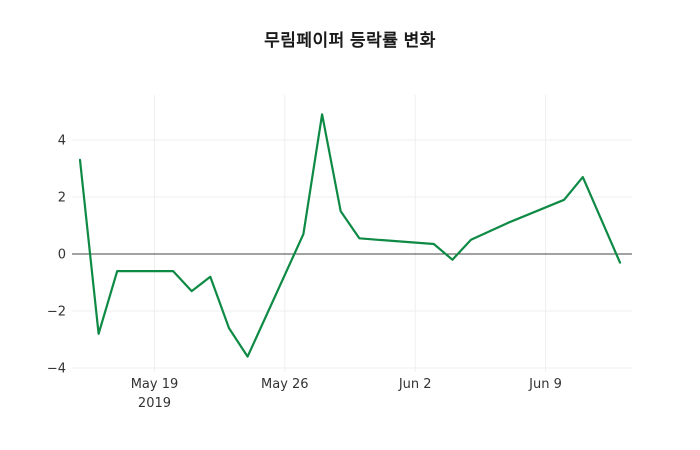 Image resolution: width=700 pixels, height=450 pixels. Describe the element at coordinates (62, 141) in the screenshot. I see `y-tick-label: 4` at that location.